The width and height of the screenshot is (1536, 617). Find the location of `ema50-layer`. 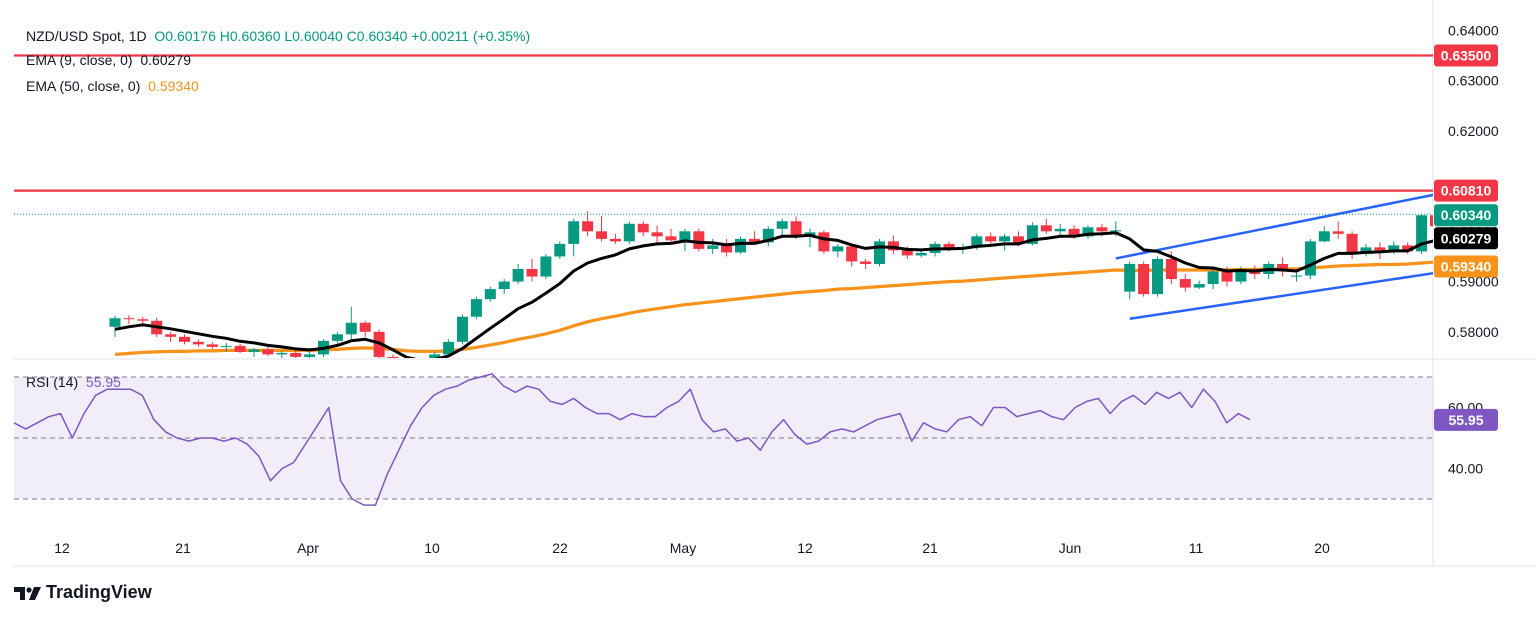

ema50-layer is located at coordinates (773, 308).